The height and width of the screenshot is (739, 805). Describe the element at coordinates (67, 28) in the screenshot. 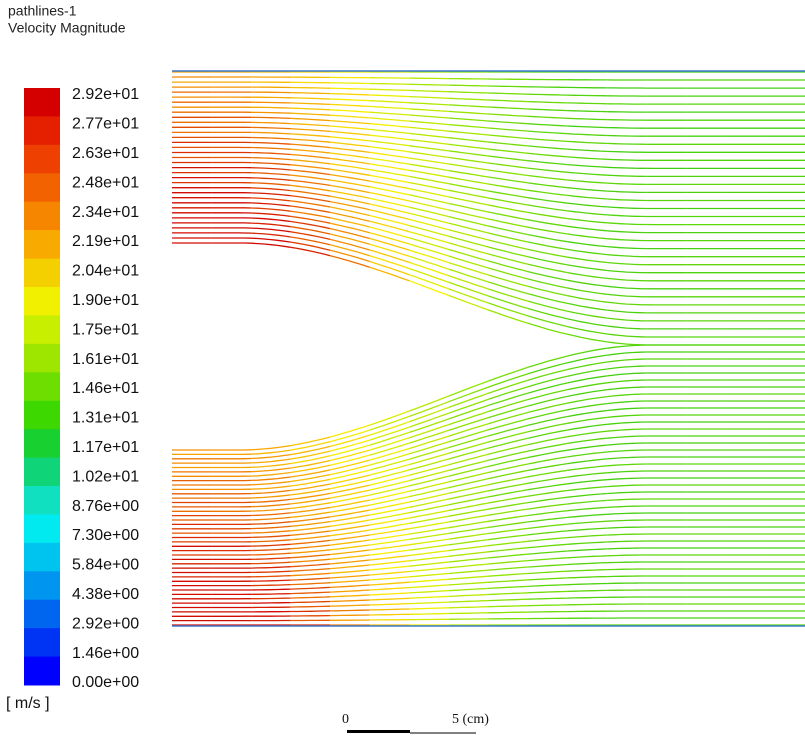

I see `subtitle: Velocity Magnitude` at that location.